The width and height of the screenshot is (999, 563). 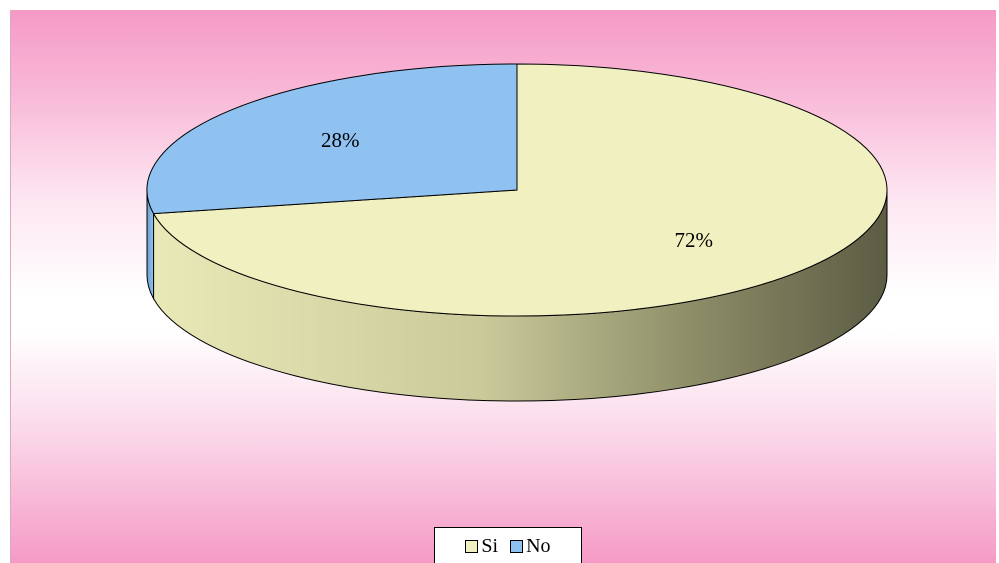 I want to click on legend-item-si: Si, so click(x=481, y=546).